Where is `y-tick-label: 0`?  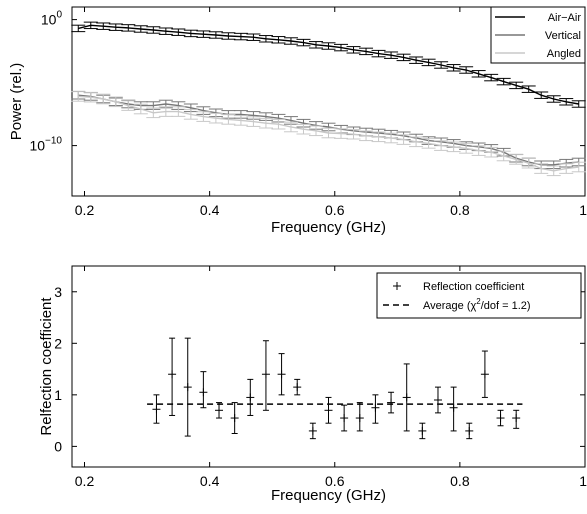
y-tick-label: 0 is located at coordinates (58, 446).